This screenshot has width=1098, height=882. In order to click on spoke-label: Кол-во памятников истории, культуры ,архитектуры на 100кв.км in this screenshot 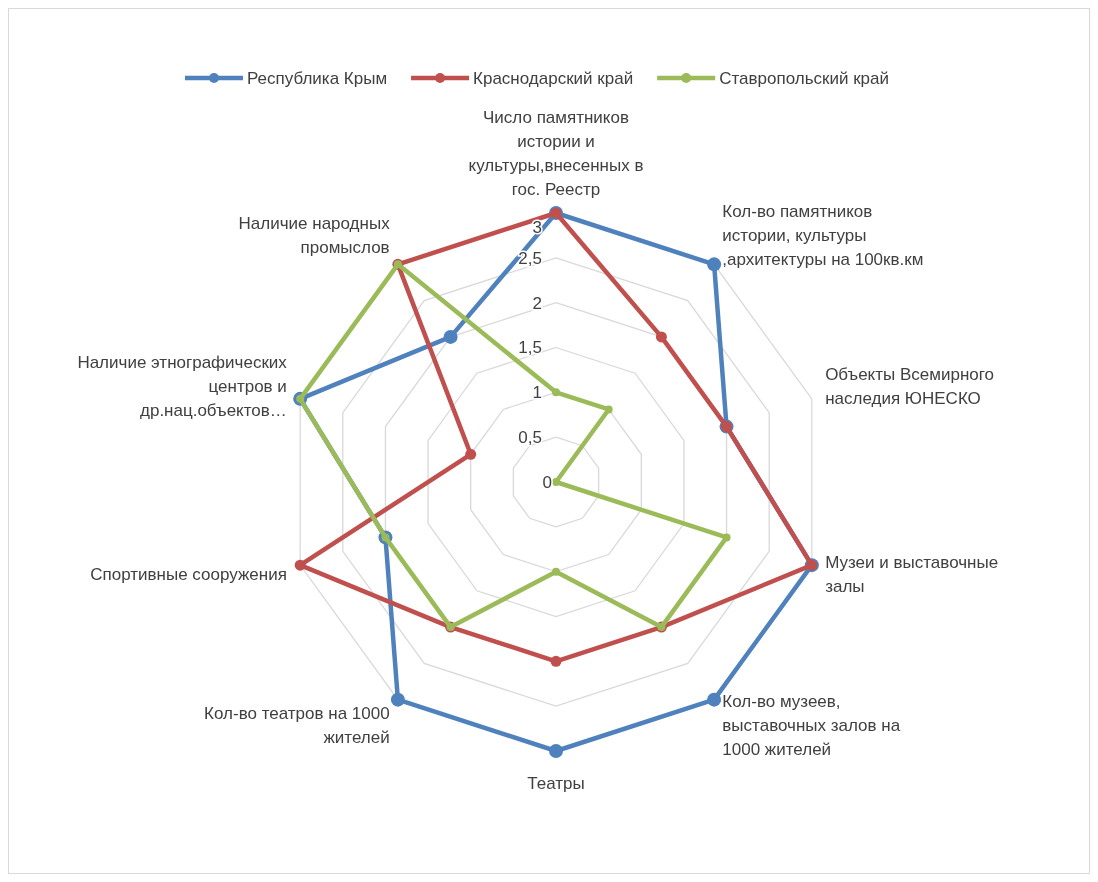, I will do `click(823, 236)`.